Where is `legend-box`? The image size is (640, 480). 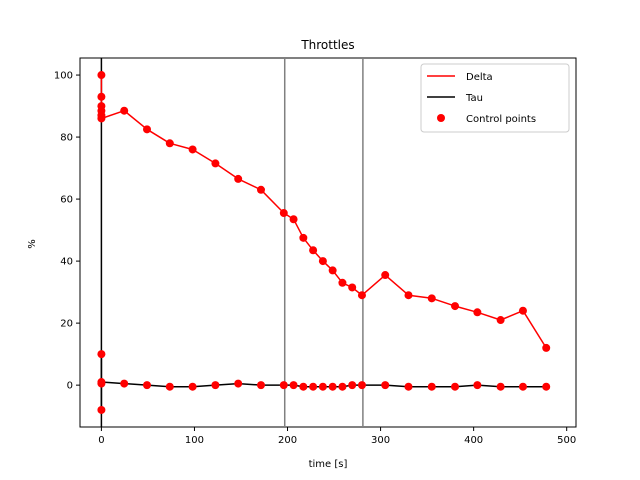
legend-box is located at coordinates (495, 98).